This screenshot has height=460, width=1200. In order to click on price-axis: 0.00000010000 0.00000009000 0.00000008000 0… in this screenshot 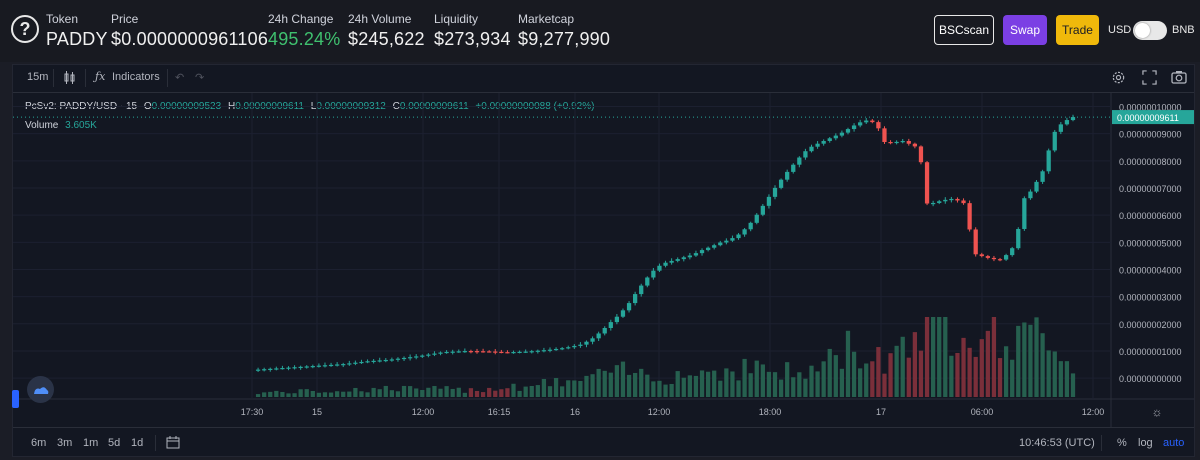, I will do `click(1153, 244)`.